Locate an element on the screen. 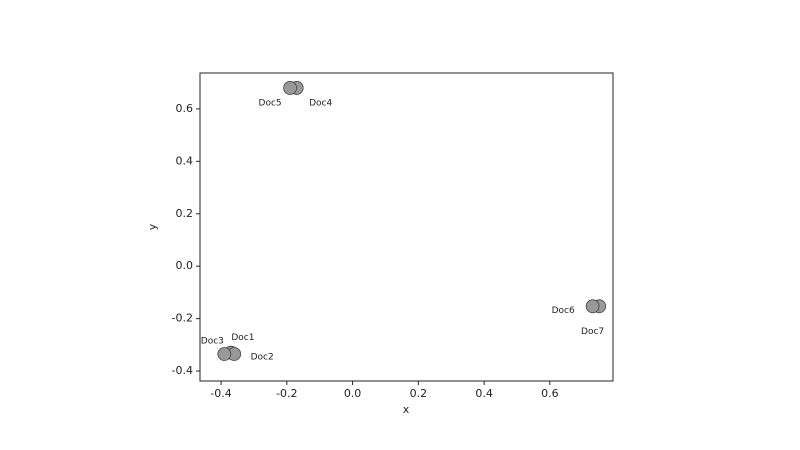 The height and width of the screenshot is (450, 800). x-tick-label: 0.4 is located at coordinates (484, 393).